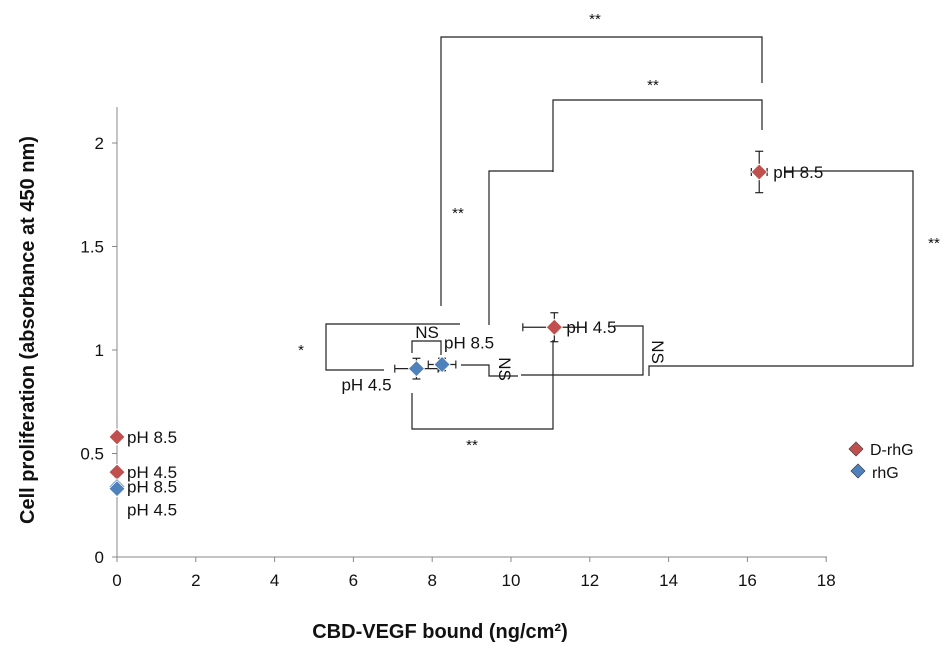  I want to click on legend-label-d-rhg: D-rhG, so click(892, 450).